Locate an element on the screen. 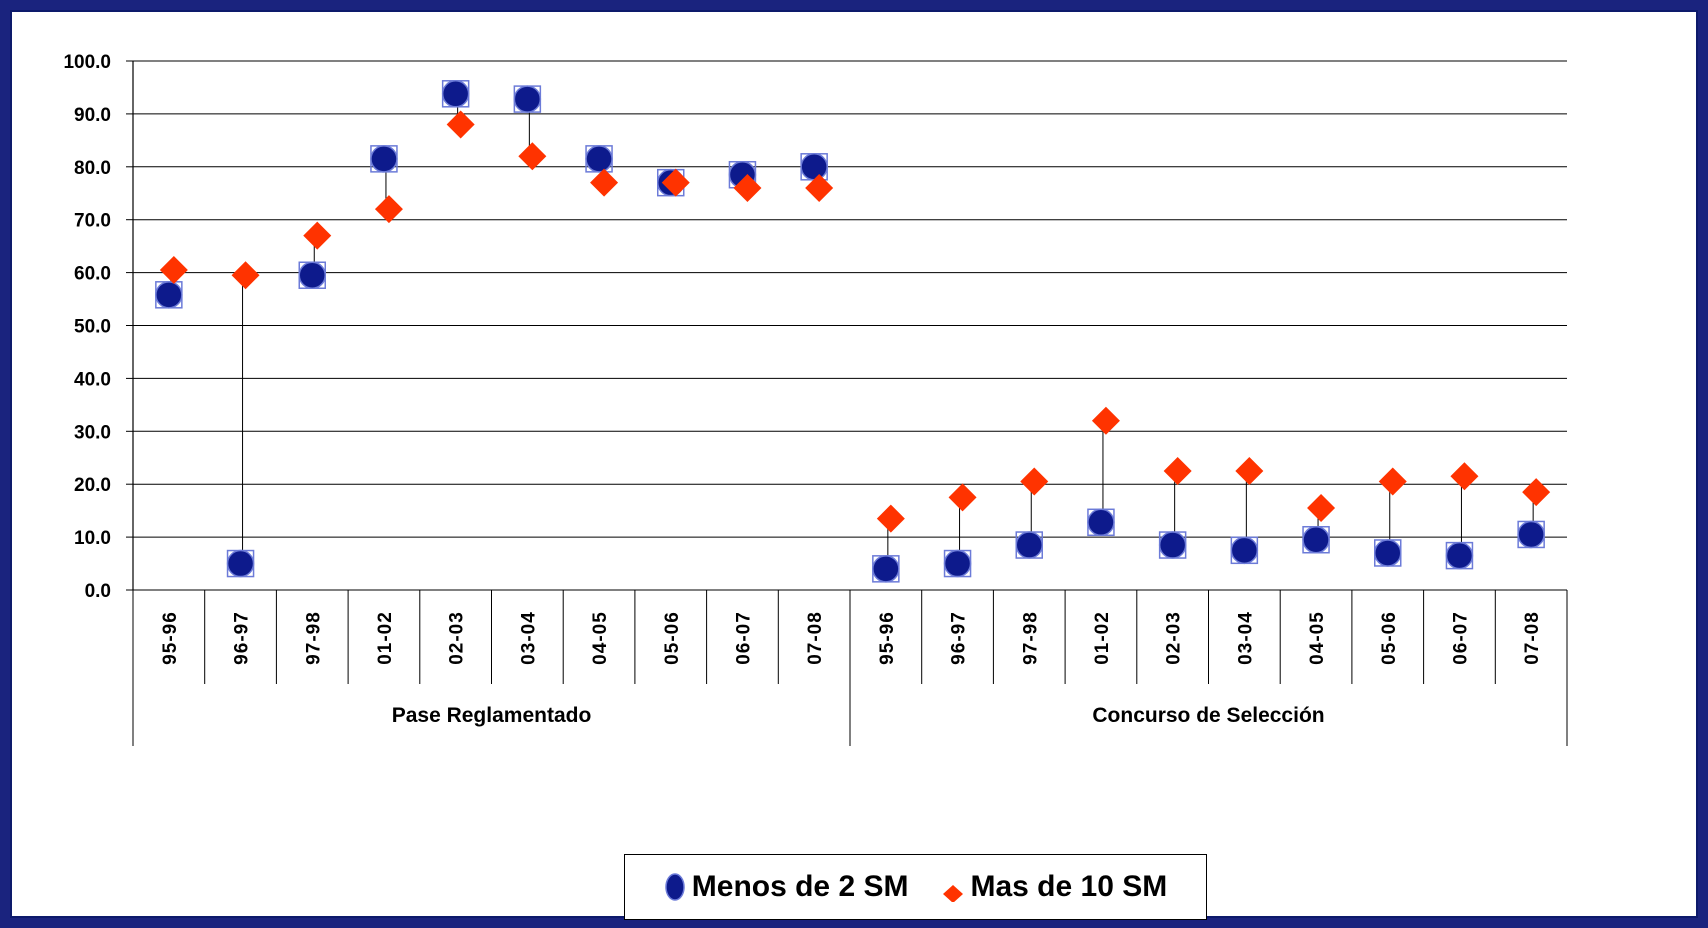 The height and width of the screenshot is (928, 1708). legend-item-series-2: Mas de 10 SM is located at coordinates (1054, 887).